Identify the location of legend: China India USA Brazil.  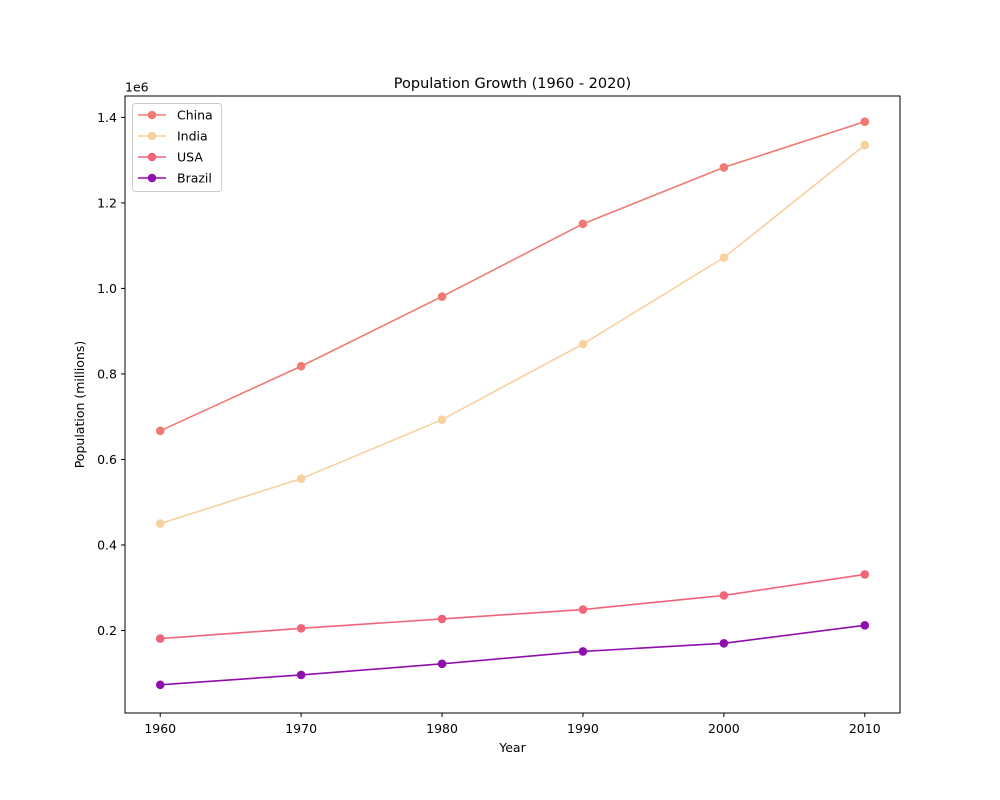
(177, 147).